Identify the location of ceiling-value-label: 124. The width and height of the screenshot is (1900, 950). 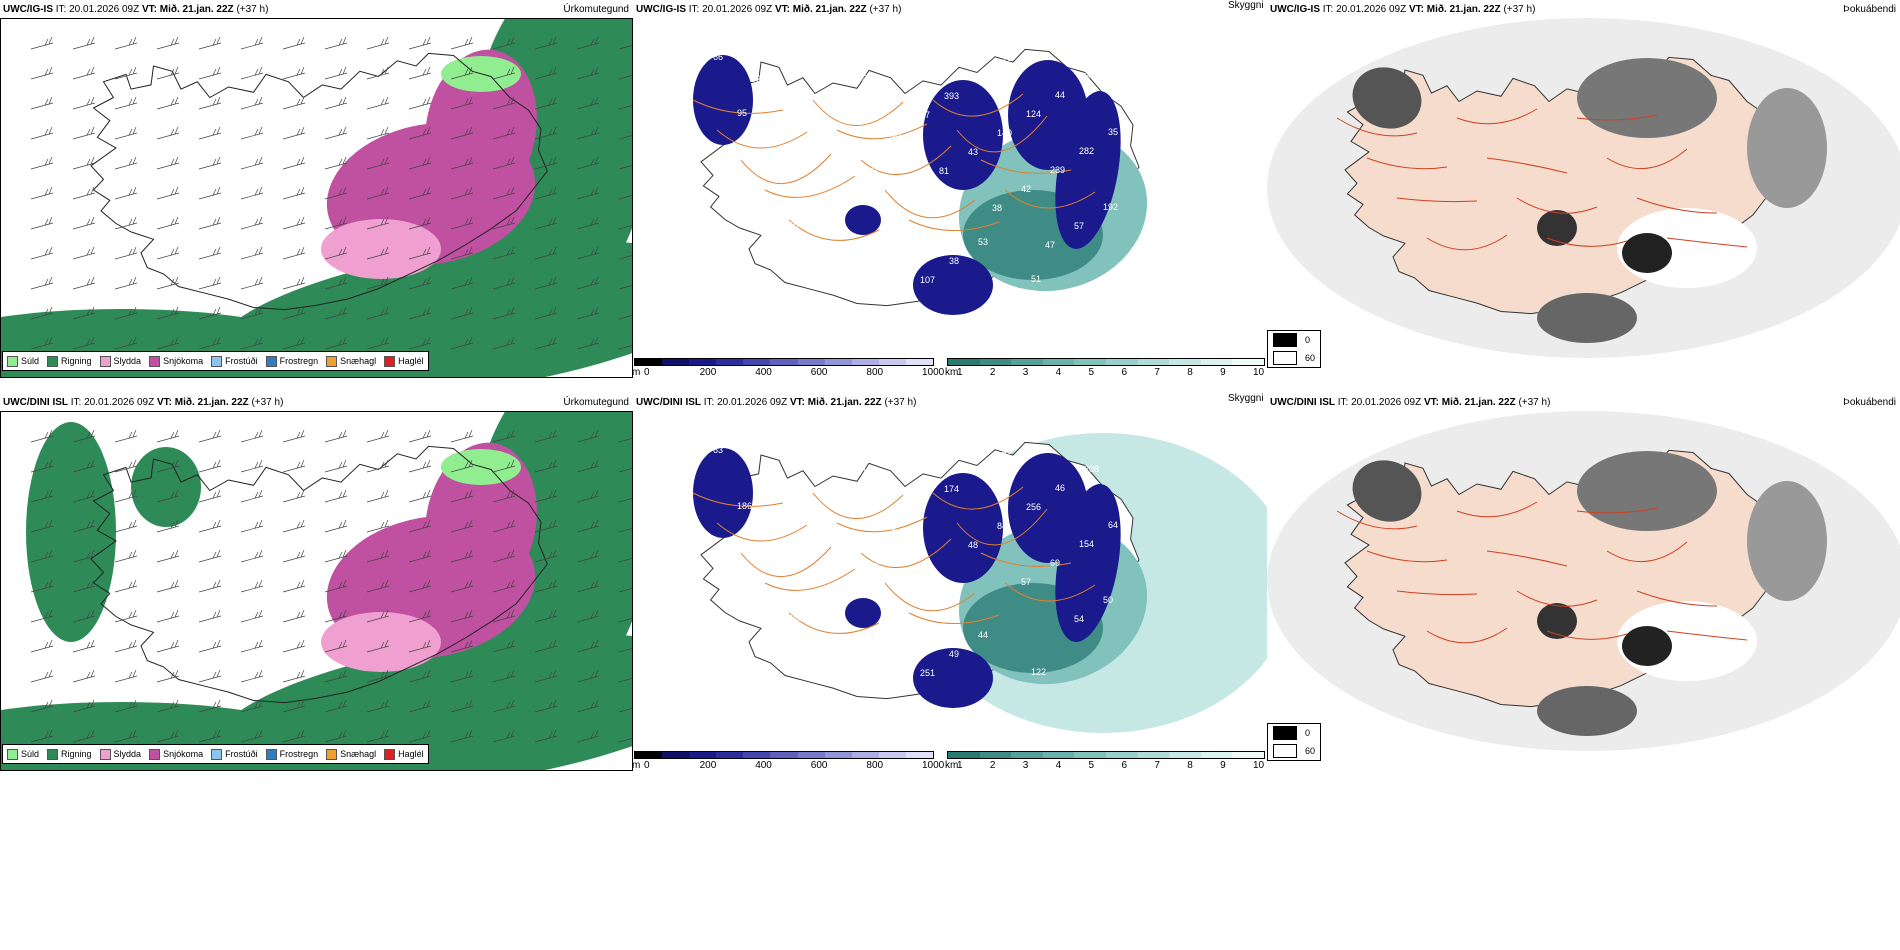
(1033, 114).